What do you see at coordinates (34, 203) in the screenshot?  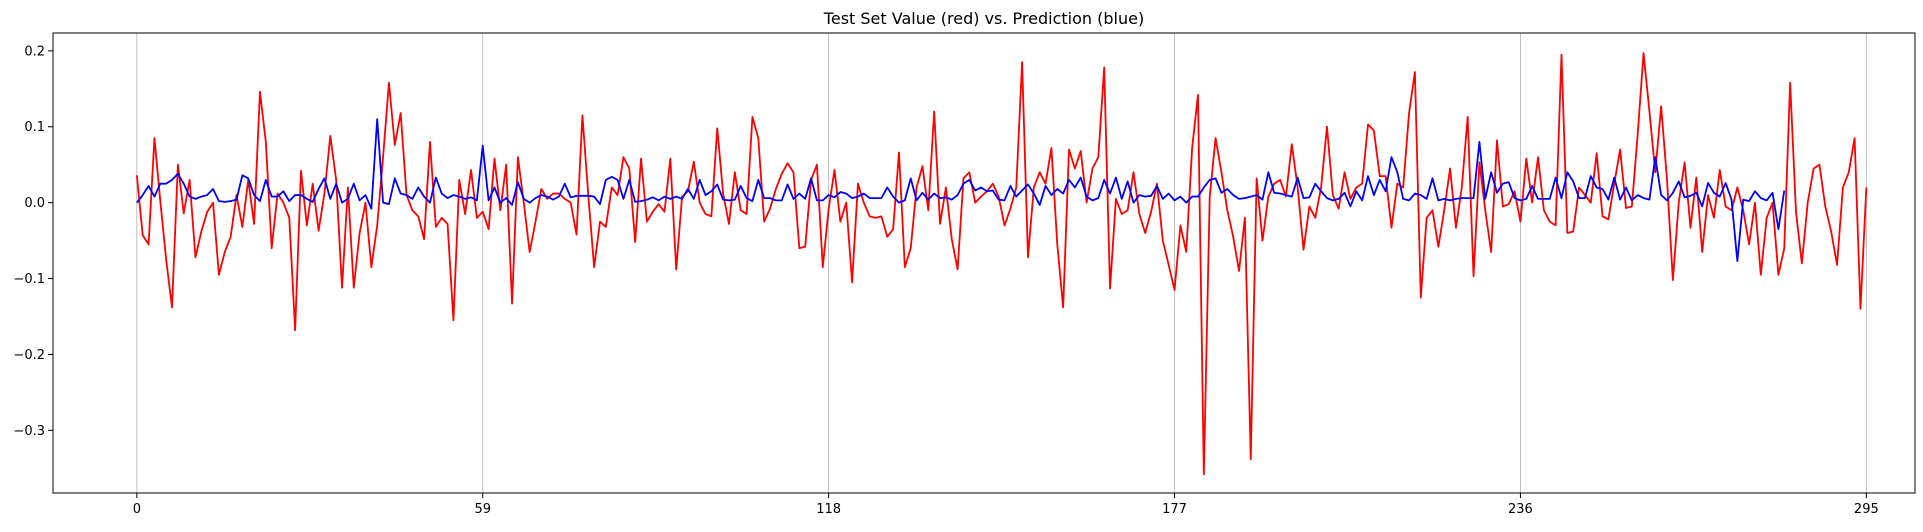 I see `y-tick-label: 0.0` at bounding box center [34, 203].